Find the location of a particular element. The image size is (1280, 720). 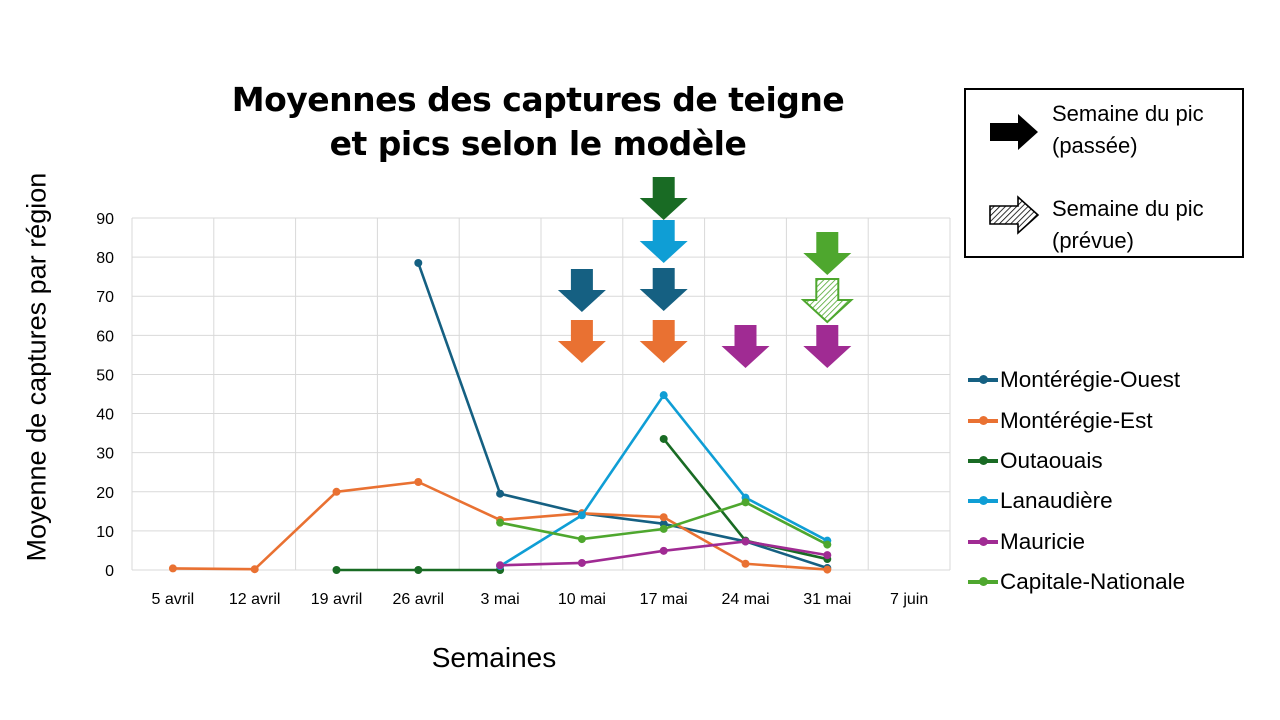

y-tick-label: 0 is located at coordinates (109, 571).